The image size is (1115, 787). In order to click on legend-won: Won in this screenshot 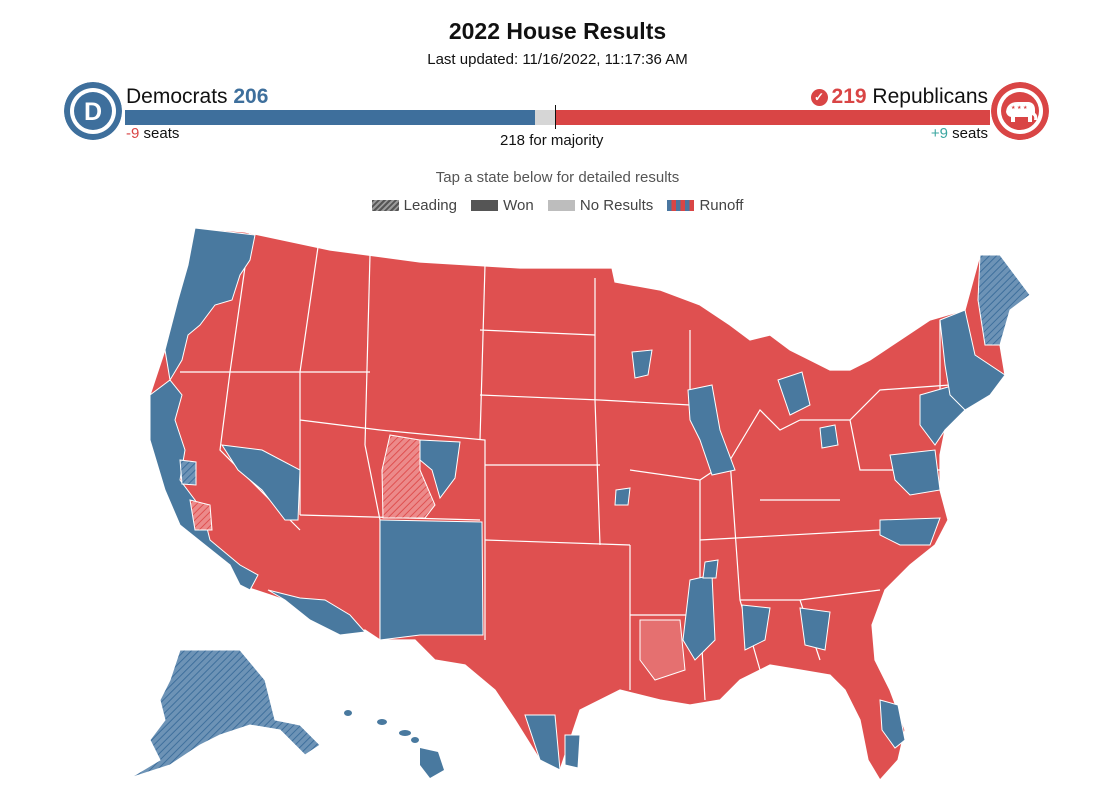, I will do `click(502, 205)`.